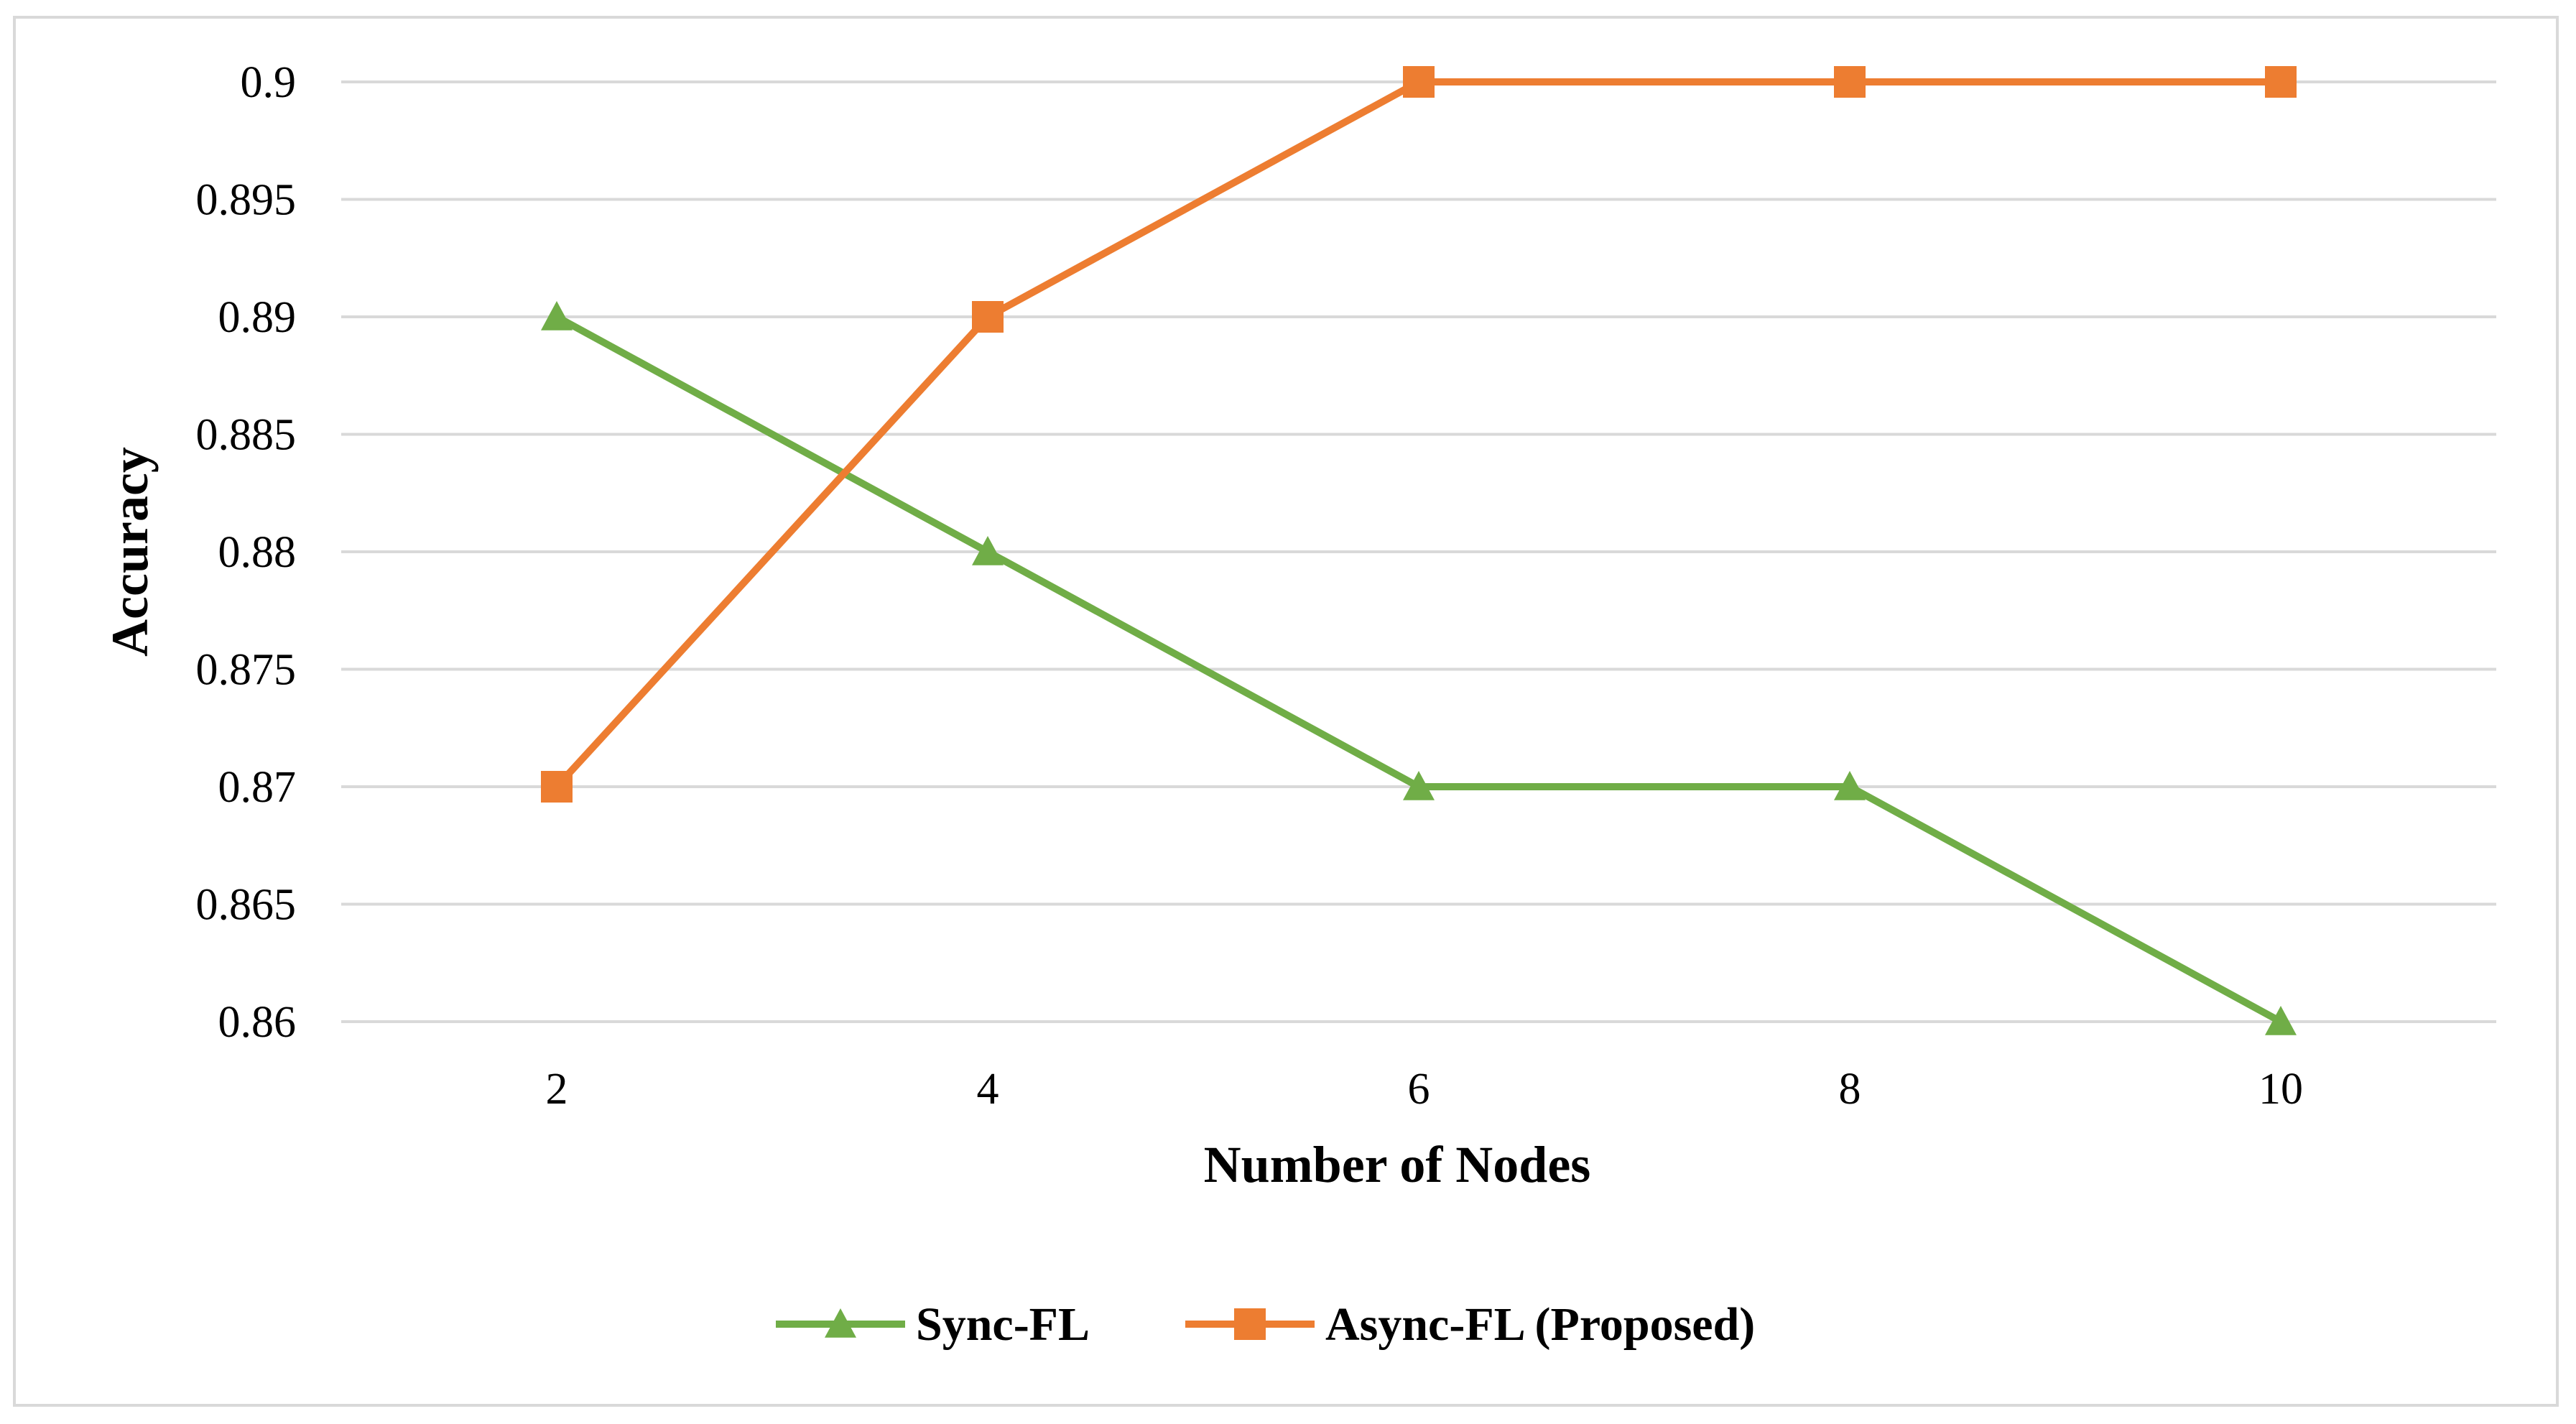  I want to click on x-axis-ticks: 2 4 6 8 10, so click(1425, 1089).